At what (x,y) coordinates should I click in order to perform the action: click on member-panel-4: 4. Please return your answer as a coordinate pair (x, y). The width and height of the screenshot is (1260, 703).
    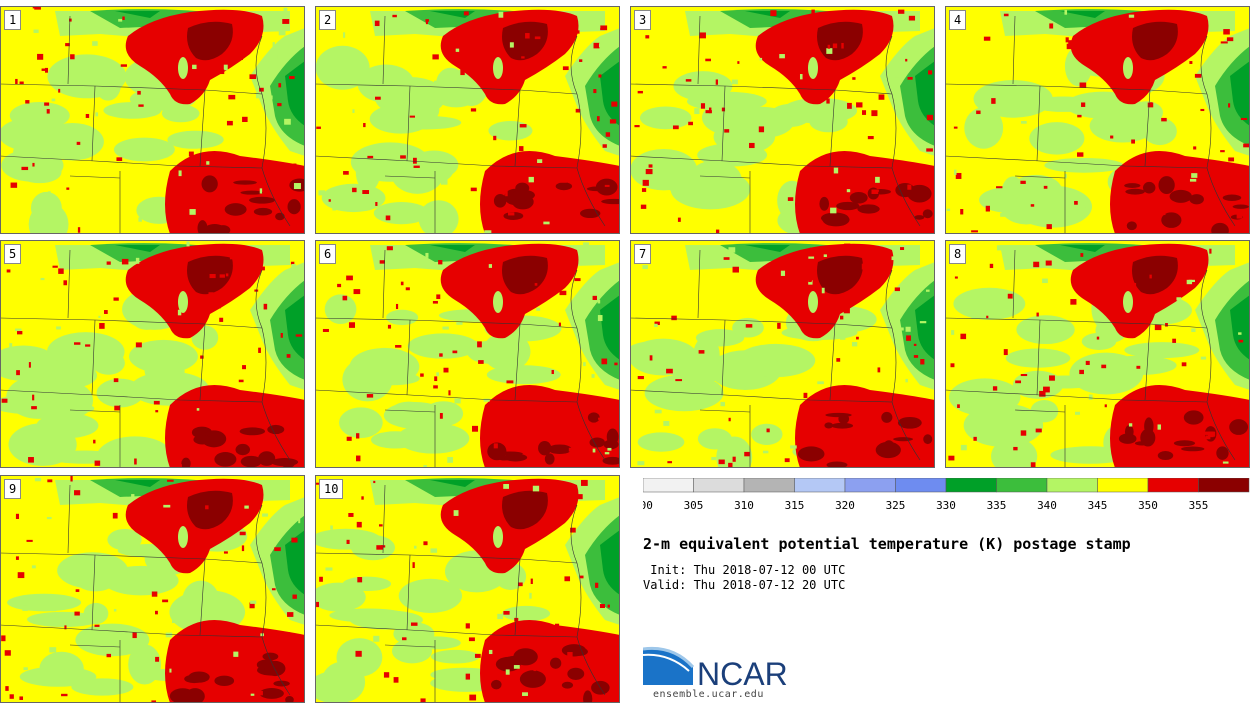
    Looking at the image, I should click on (1097, 120).